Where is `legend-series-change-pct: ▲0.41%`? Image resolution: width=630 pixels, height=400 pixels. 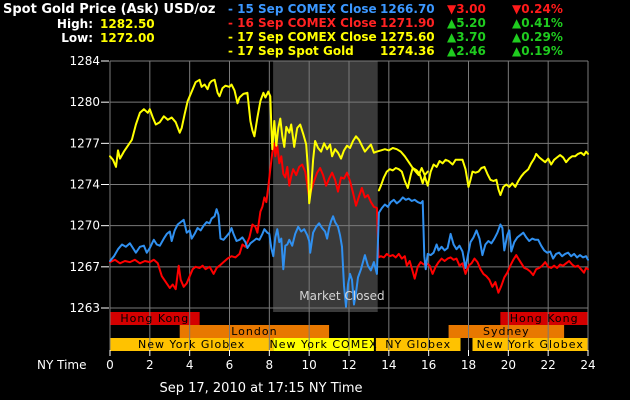
legend-series-change-pct: ▲0.41% is located at coordinates (537, 23).